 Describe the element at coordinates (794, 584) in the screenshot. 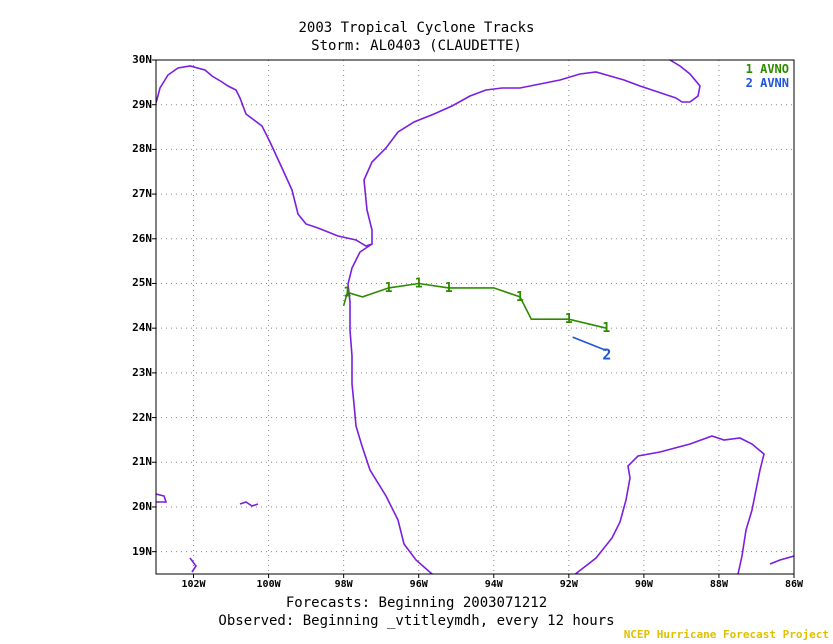

I see `x-tick-label: 86W` at that location.